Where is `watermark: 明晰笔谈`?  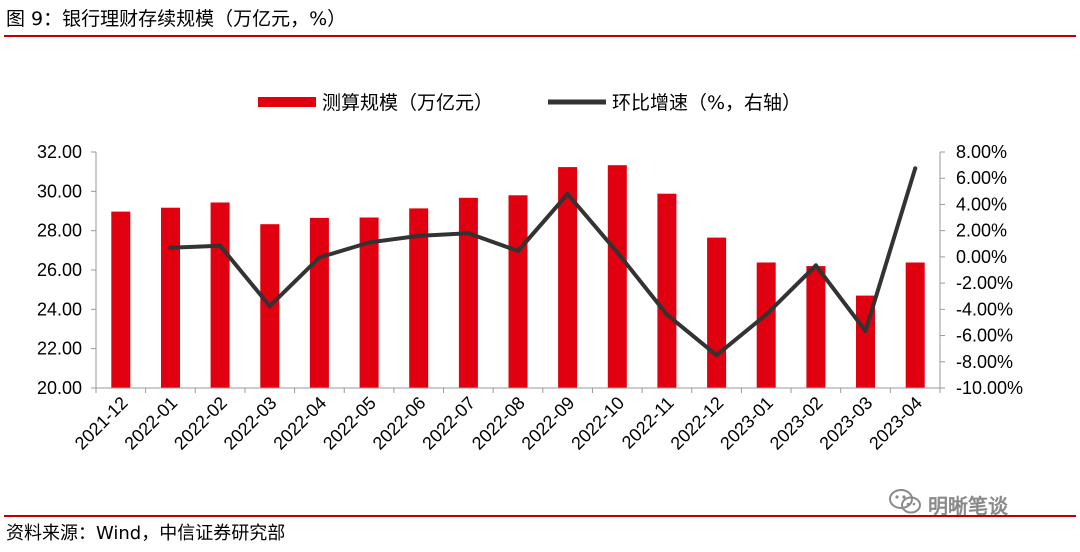 watermark: 明晰笔谈 is located at coordinates (948, 504).